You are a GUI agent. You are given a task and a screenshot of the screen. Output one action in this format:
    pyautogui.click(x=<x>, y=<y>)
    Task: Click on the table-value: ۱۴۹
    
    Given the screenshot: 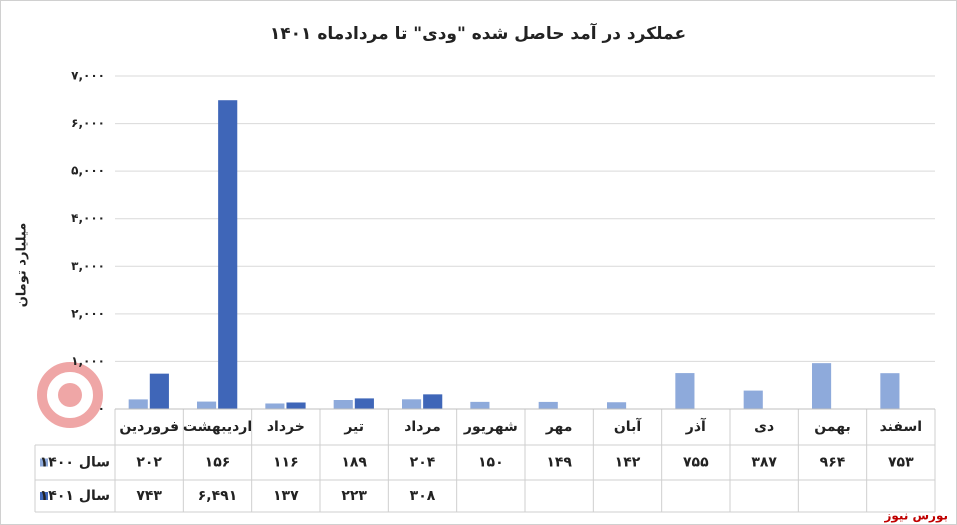 What is the action you would take?
    pyautogui.click(x=559, y=463)
    